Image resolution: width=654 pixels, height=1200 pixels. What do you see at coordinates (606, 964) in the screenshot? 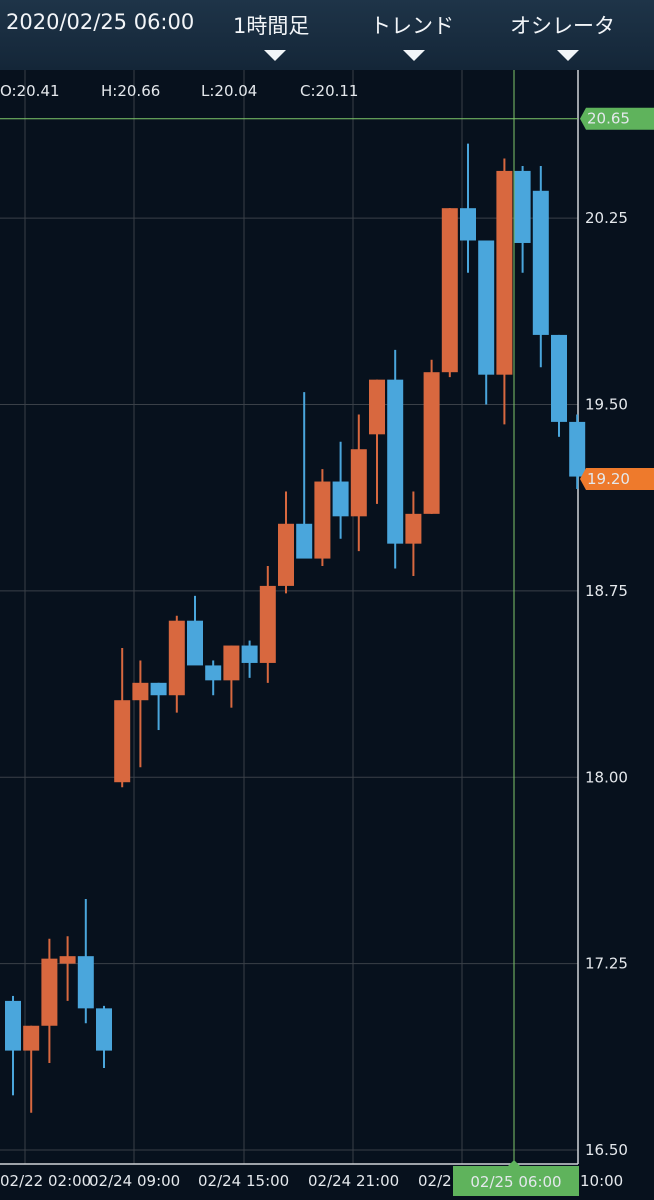
I see `price-tick-label: 17.25` at bounding box center [606, 964].